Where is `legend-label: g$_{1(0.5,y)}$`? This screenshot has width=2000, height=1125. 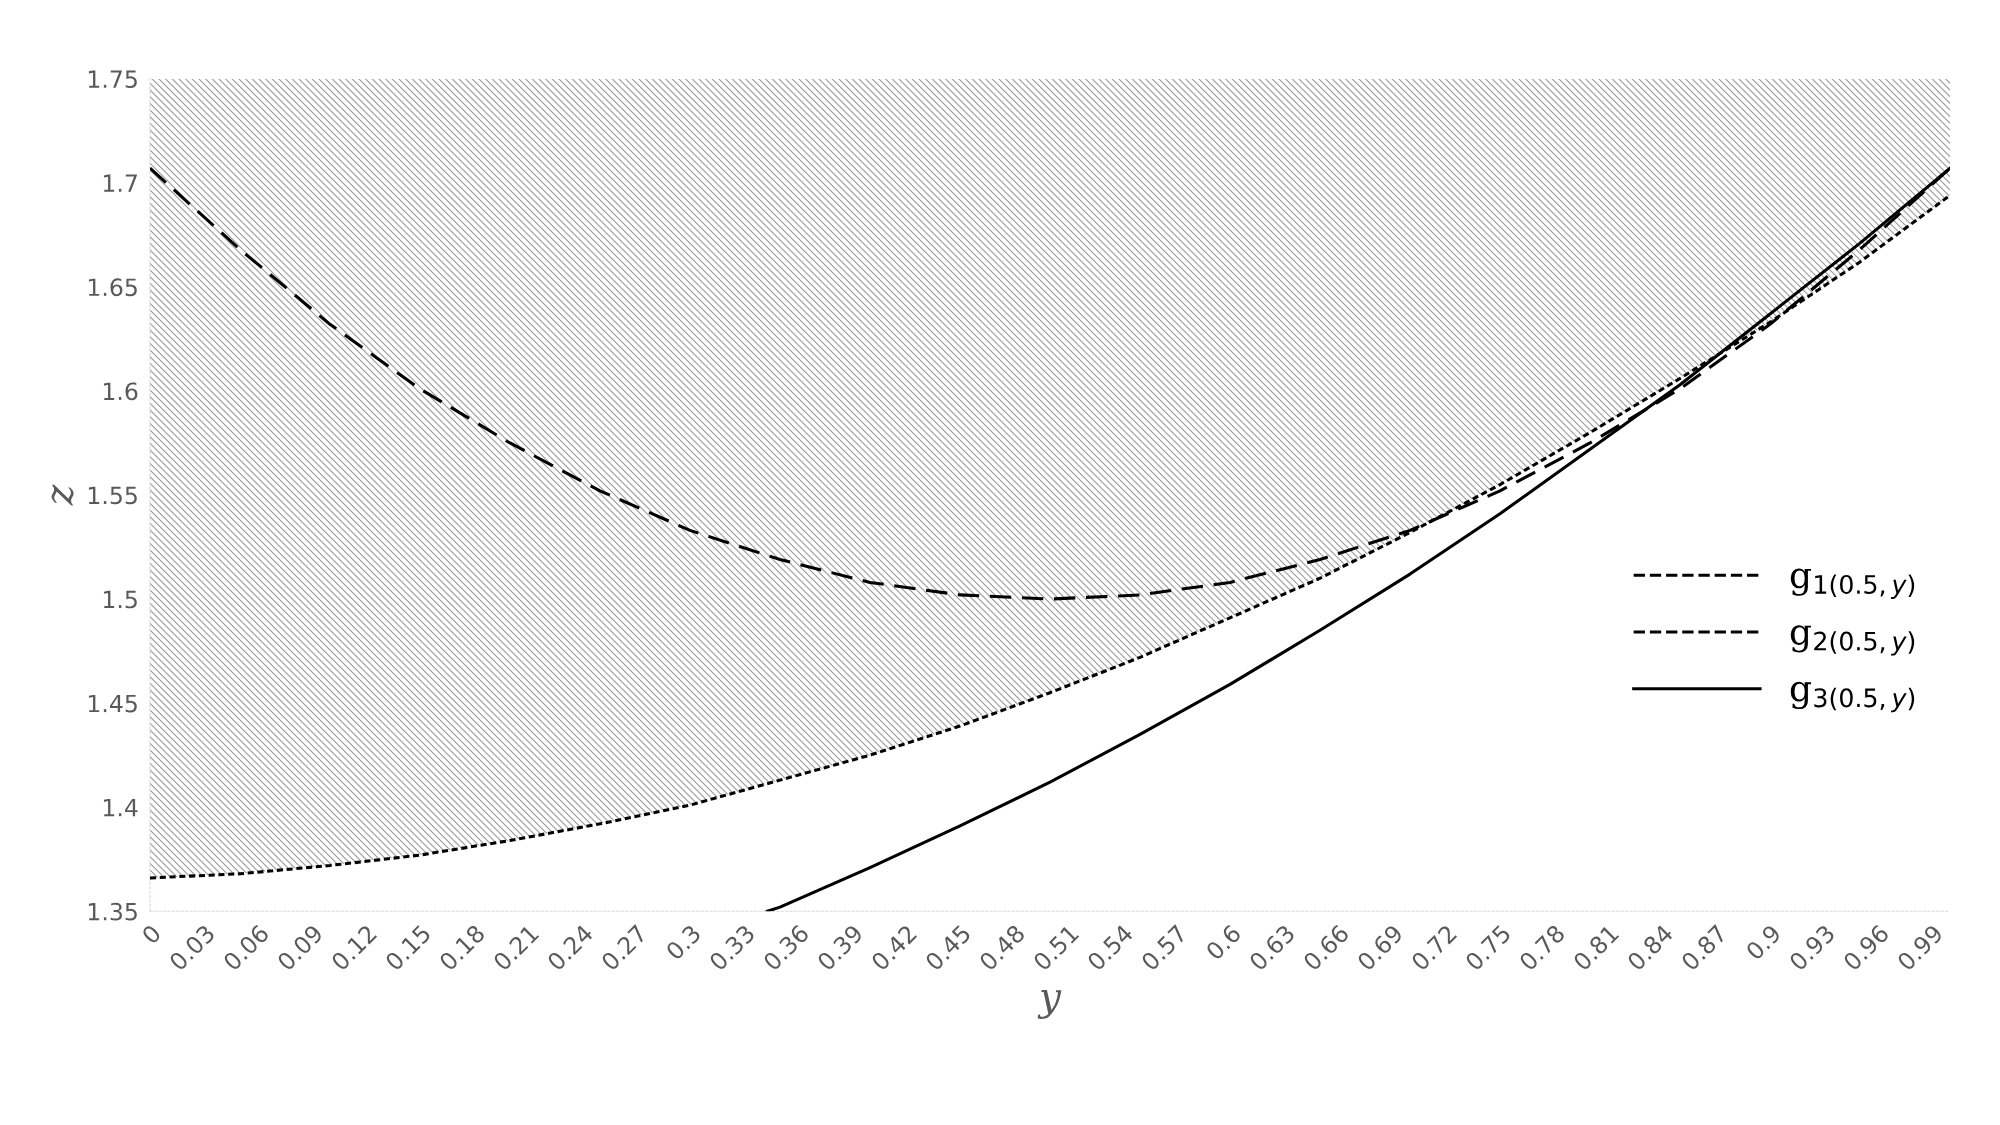 legend-label: g$_{1(0.5,y)}$ is located at coordinates (1852, 583).